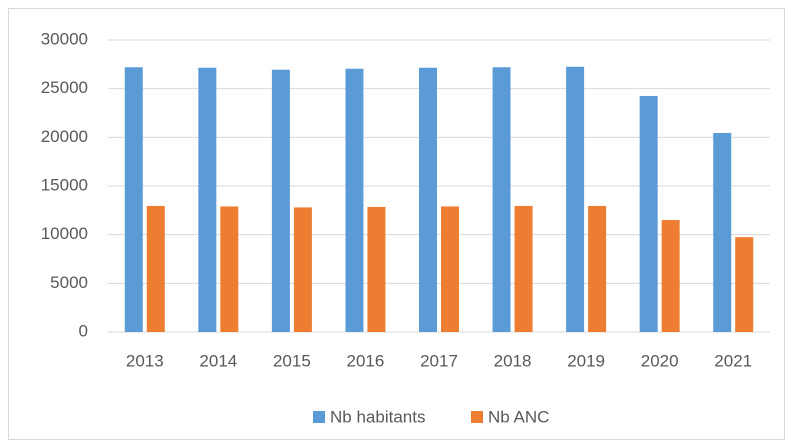 This screenshot has width=792, height=446. I want to click on y-tick-label: 30000, so click(64, 38).